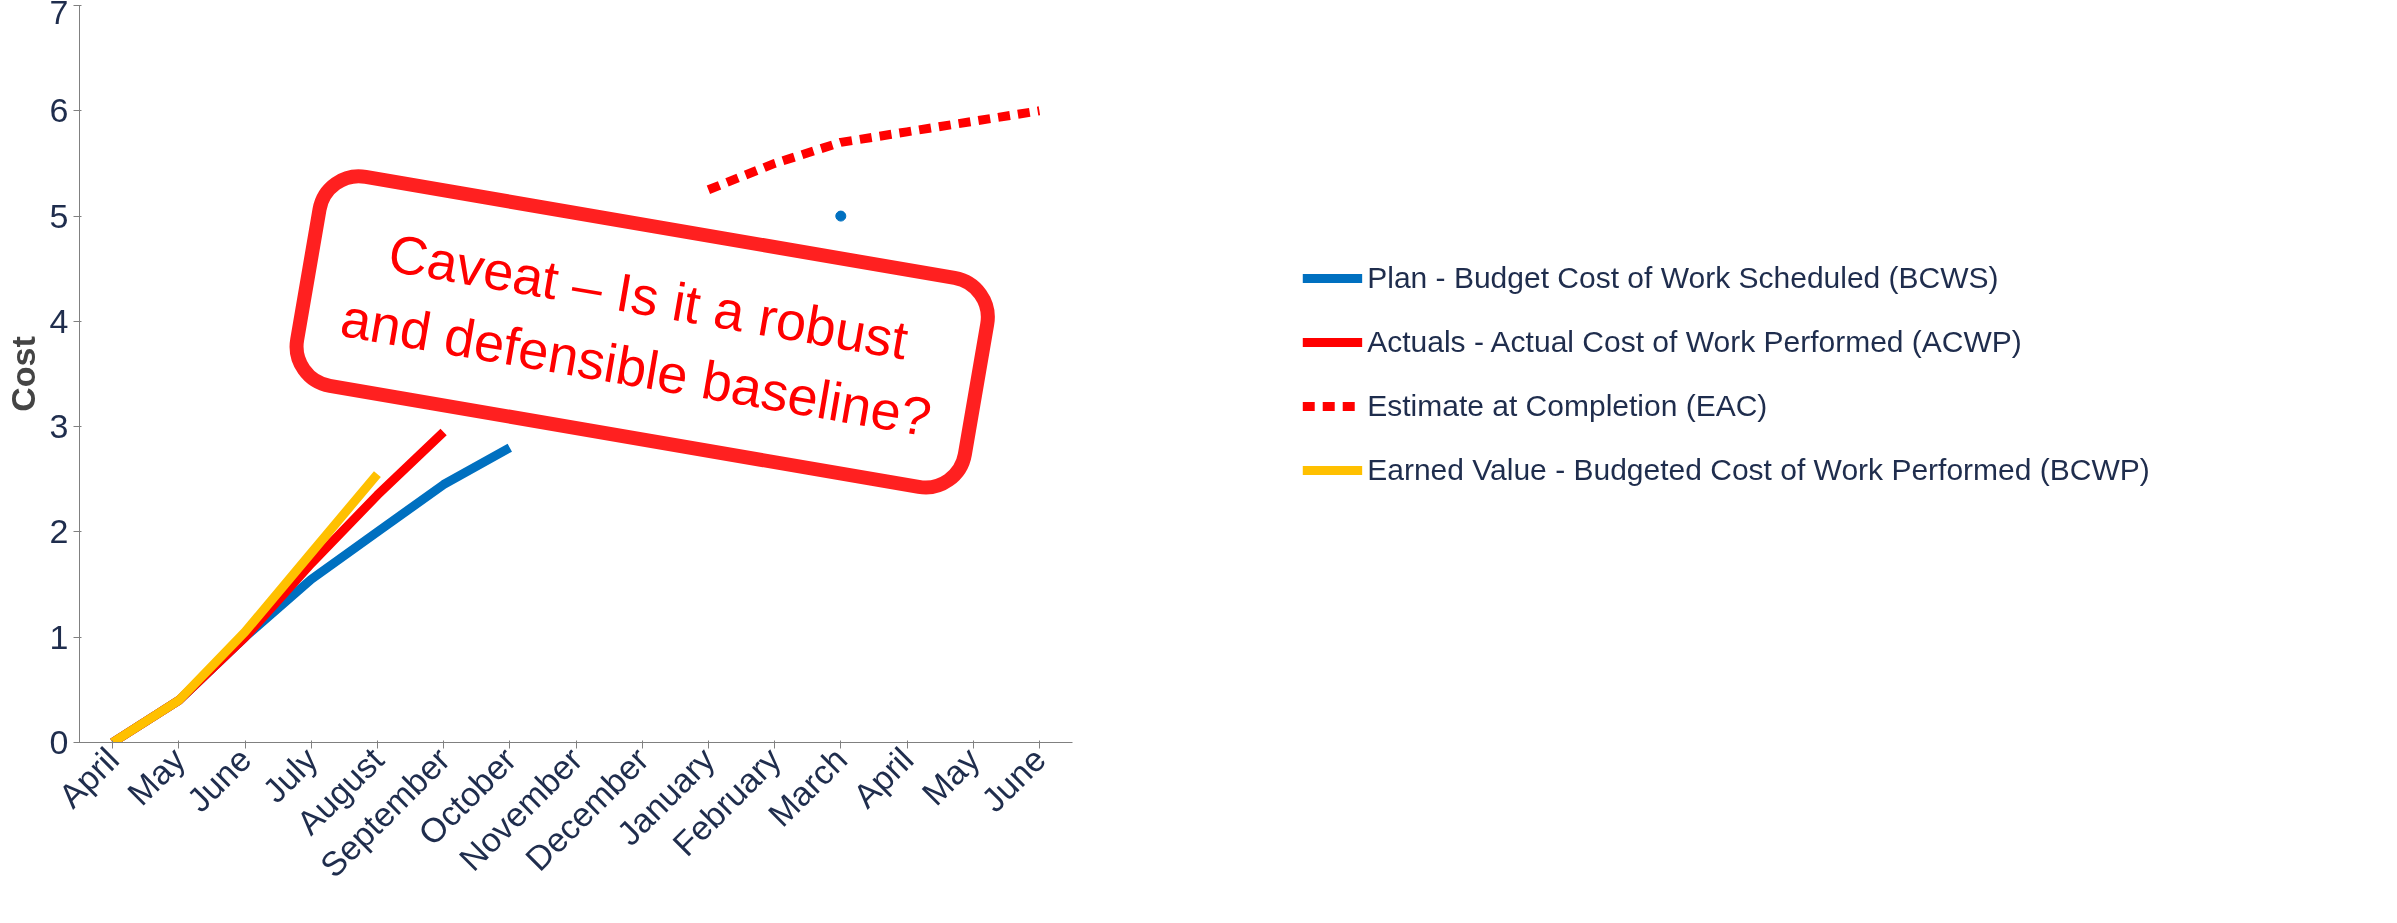 The image size is (2397, 923). Describe the element at coordinates (59, 320) in the screenshot. I see `y-tick-label: 4` at that location.